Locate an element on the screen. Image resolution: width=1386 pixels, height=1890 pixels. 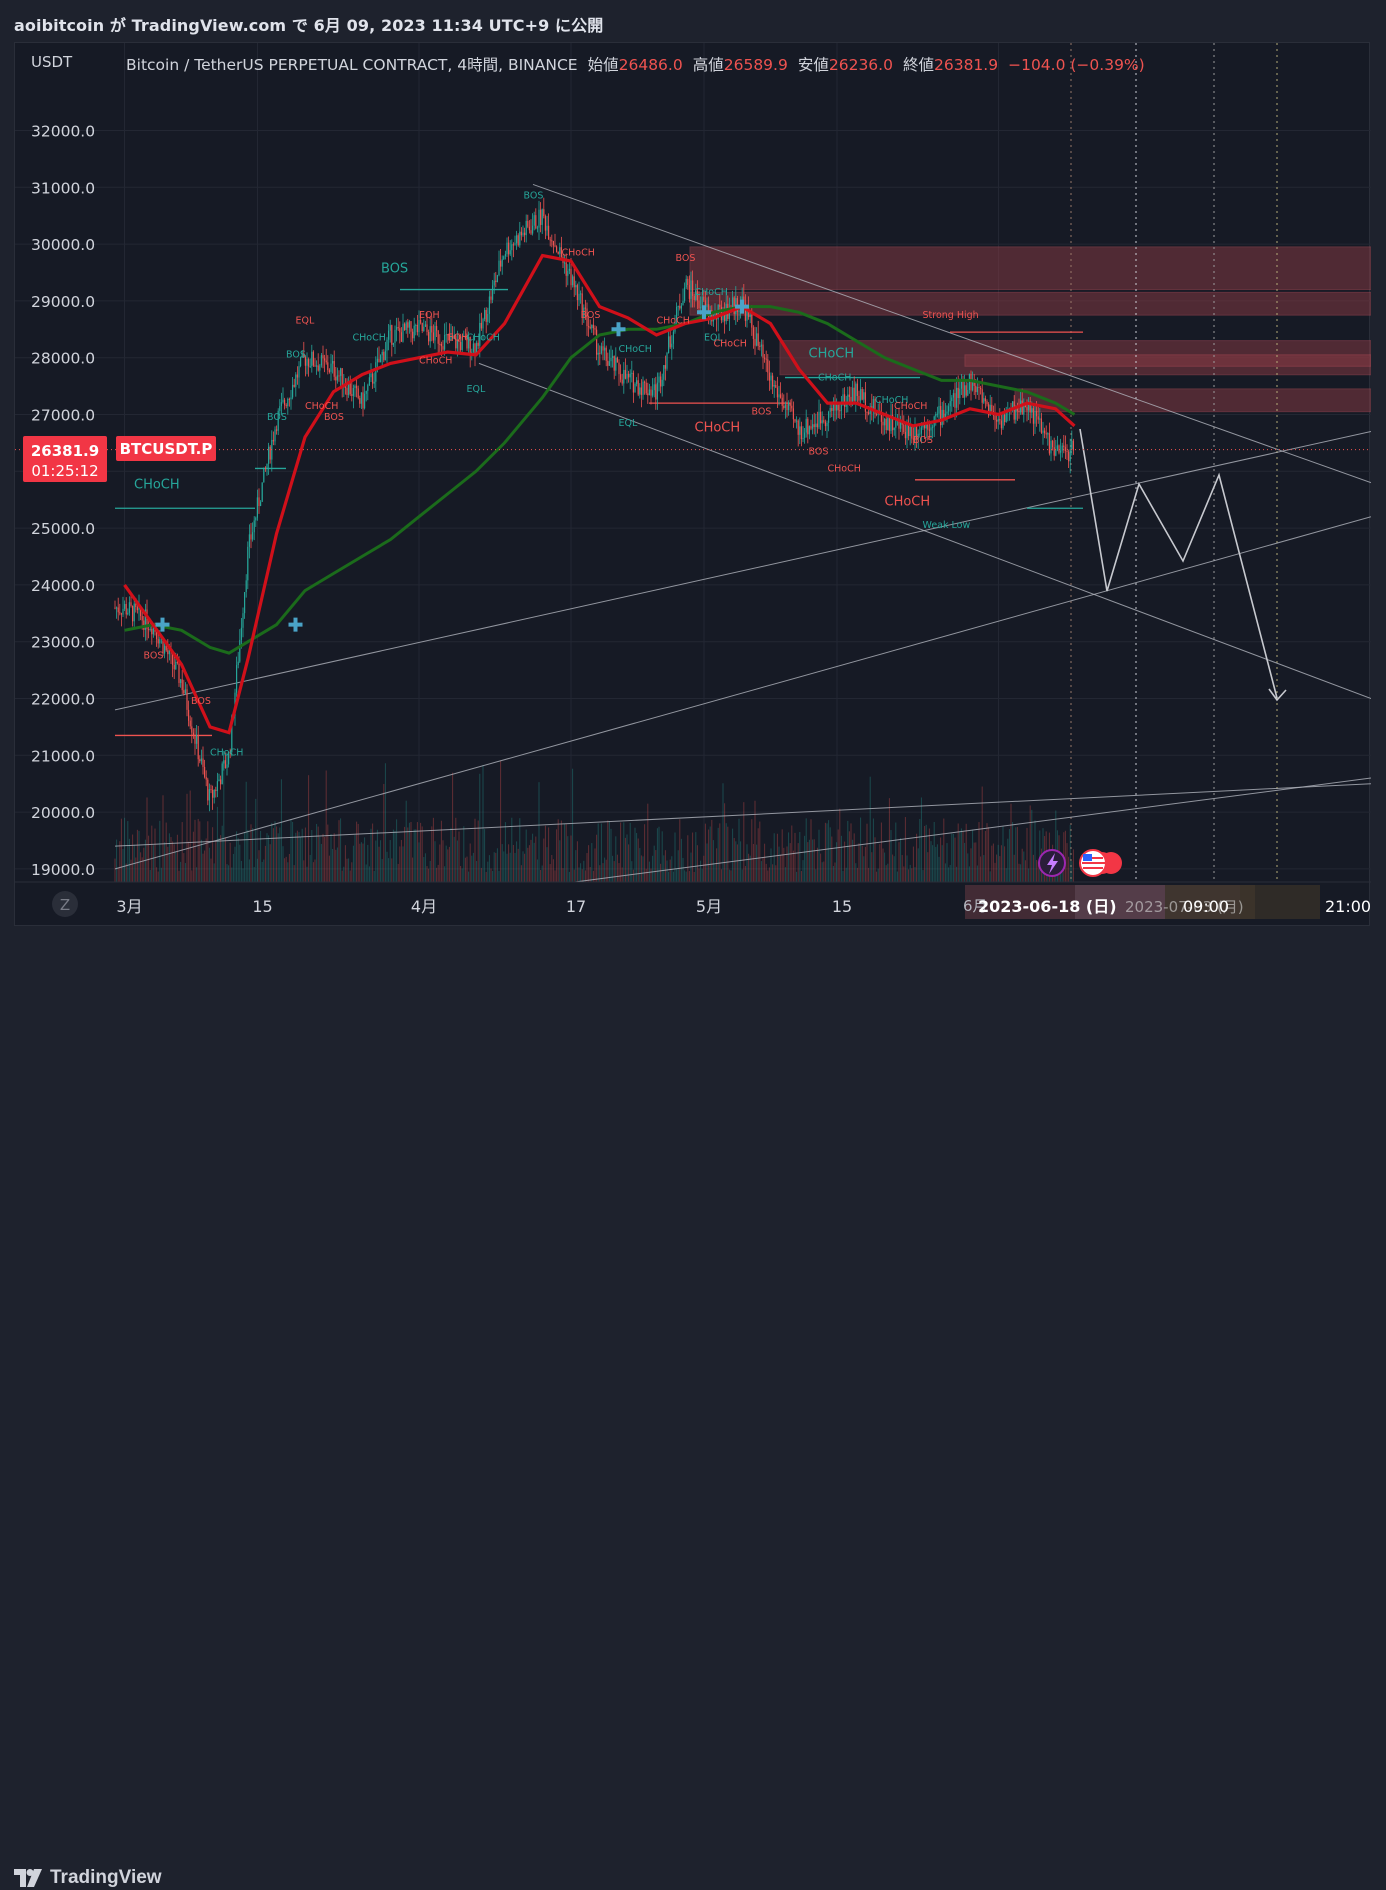
structure-label: Strong High is located at coordinates (951, 315).